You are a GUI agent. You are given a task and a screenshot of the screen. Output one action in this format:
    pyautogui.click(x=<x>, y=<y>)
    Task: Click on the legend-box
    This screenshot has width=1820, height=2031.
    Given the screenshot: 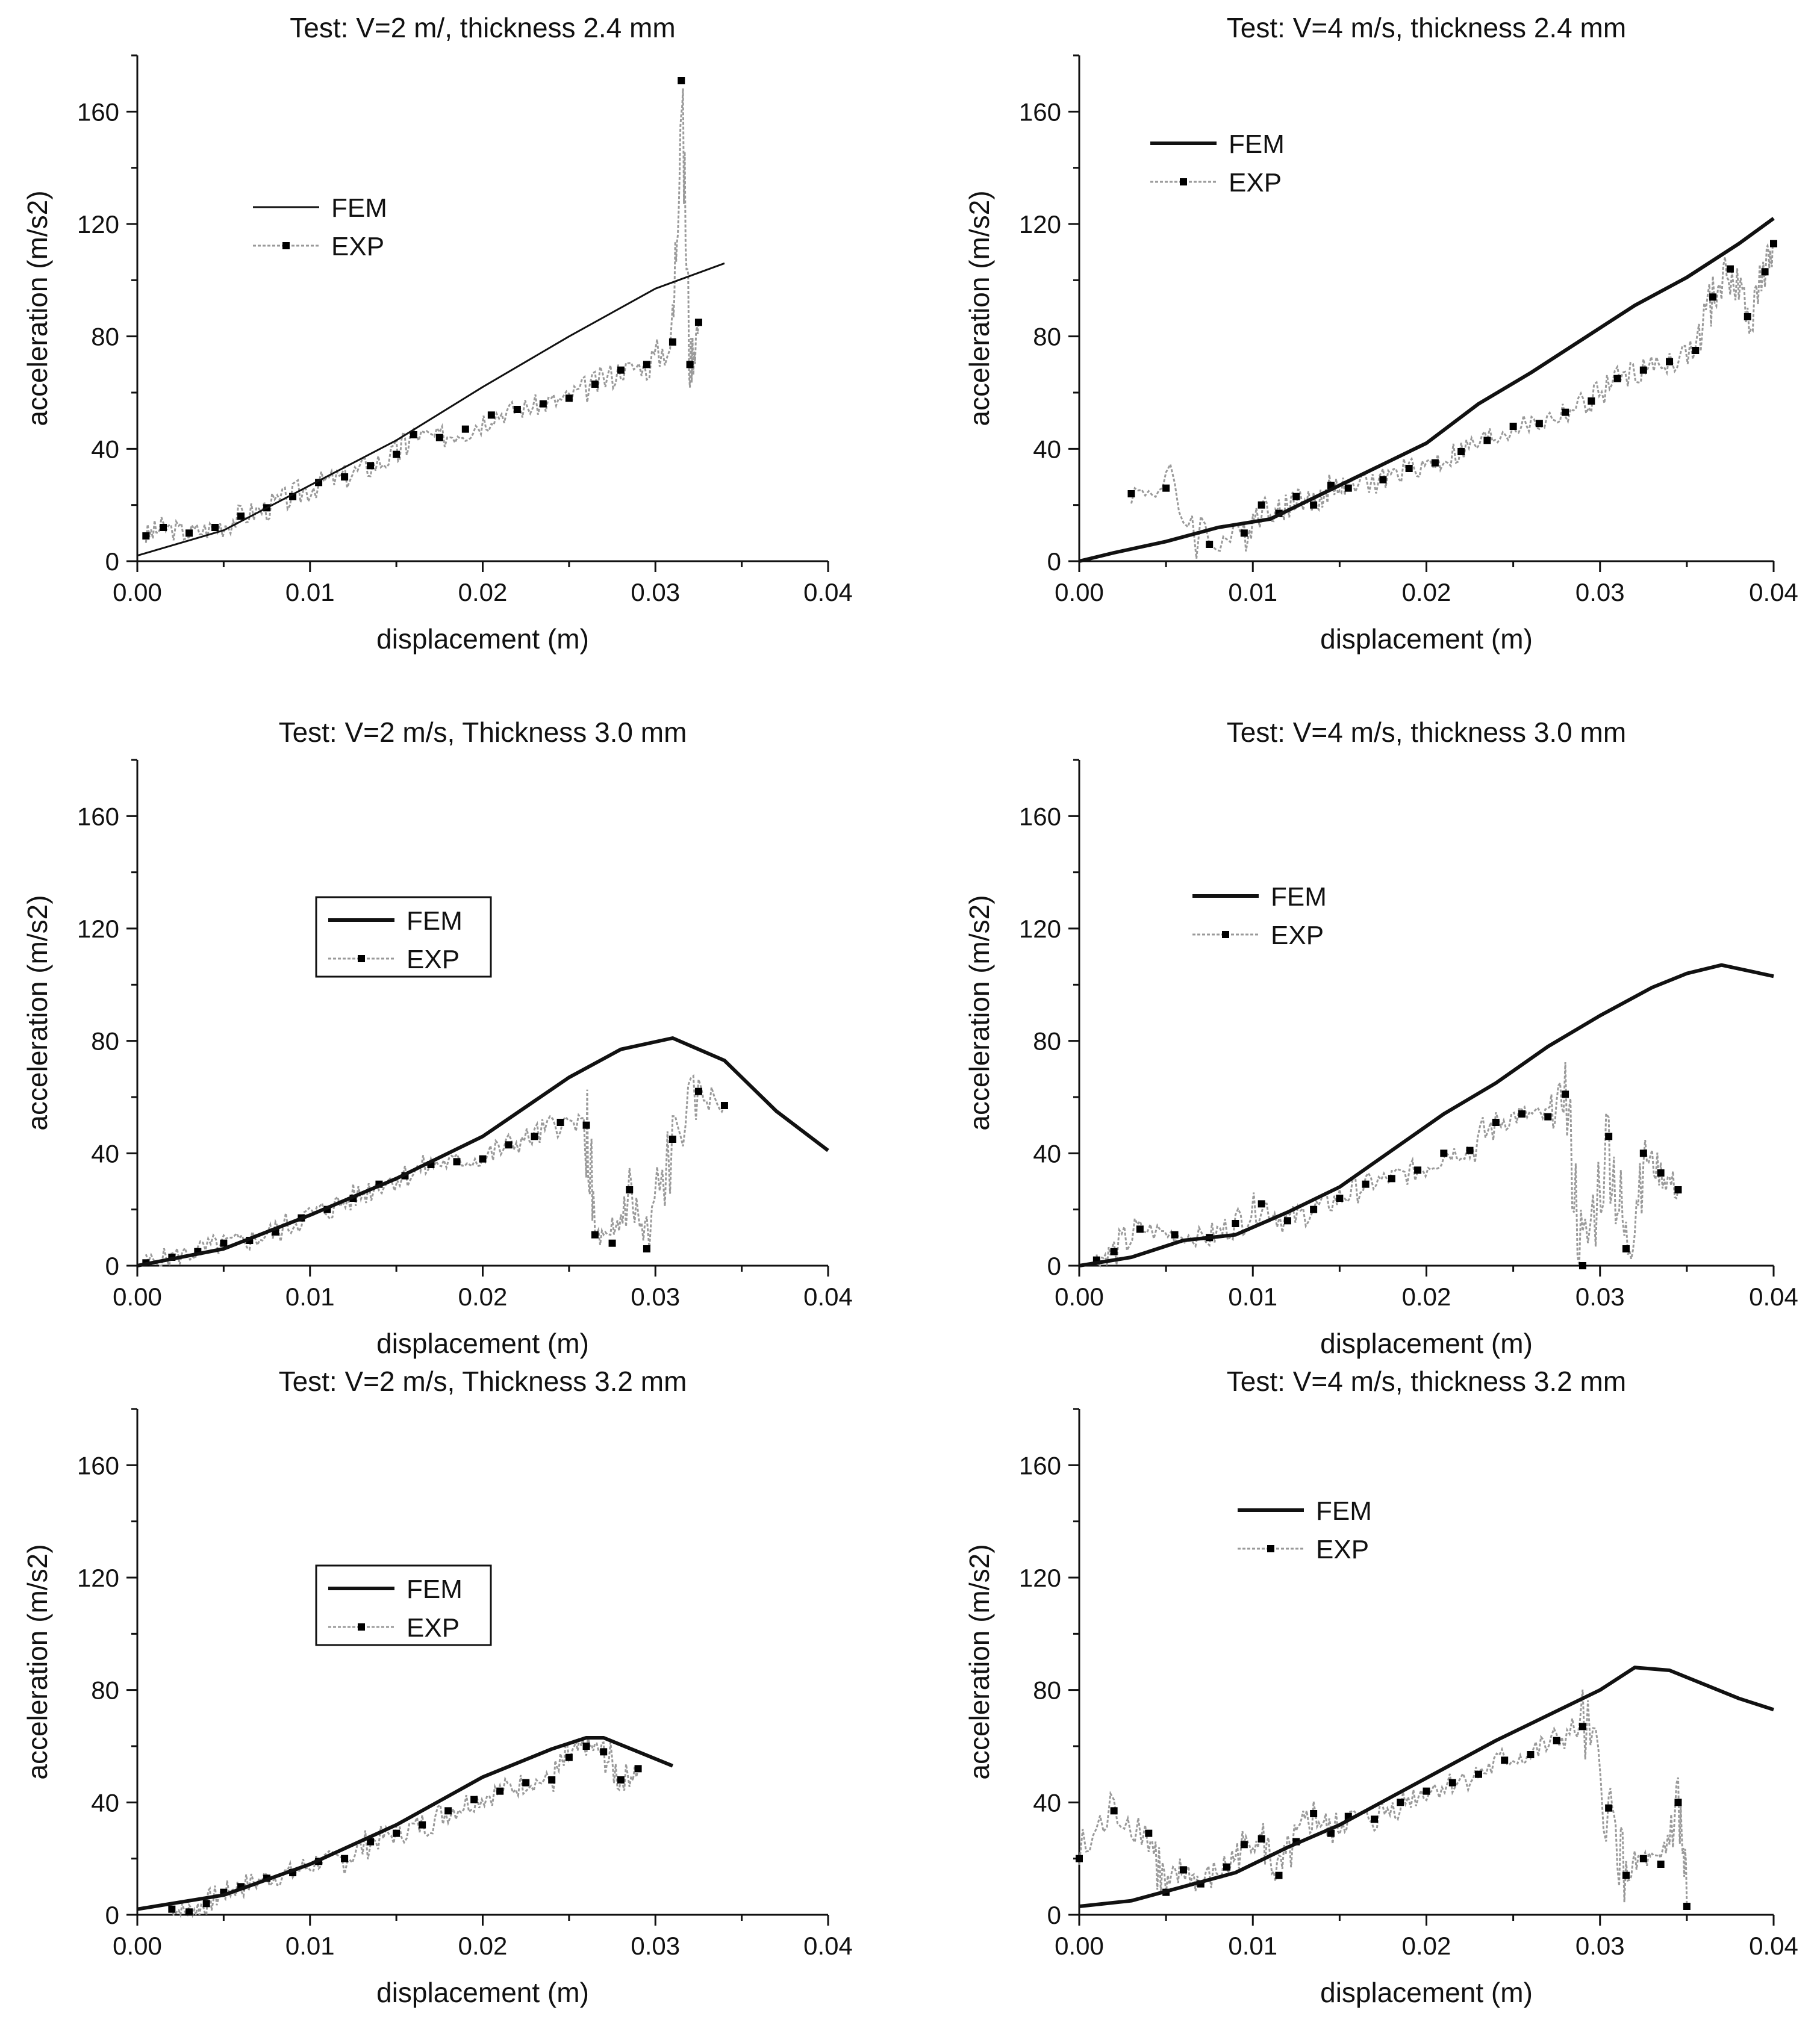 What is the action you would take?
    pyautogui.click(x=404, y=937)
    